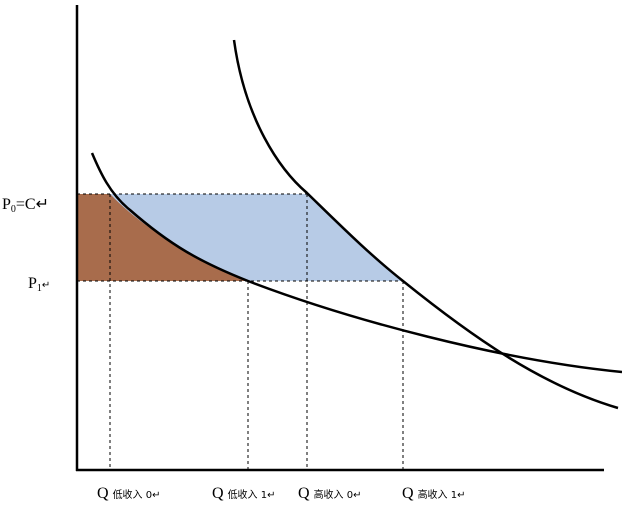  I want to click on label-part: 低收入 1↵, so click(252, 494).